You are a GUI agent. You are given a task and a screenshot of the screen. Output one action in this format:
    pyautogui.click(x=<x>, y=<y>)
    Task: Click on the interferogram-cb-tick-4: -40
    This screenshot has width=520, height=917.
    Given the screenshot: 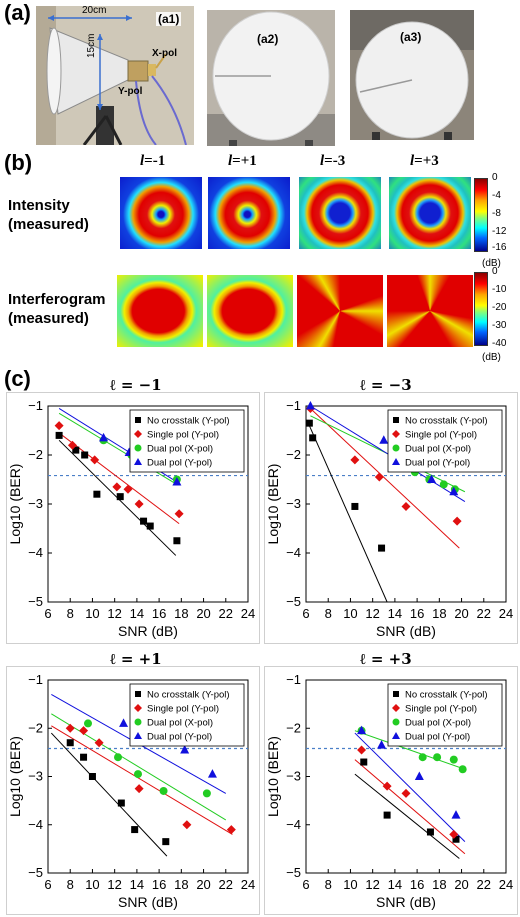 What is the action you would take?
    pyautogui.click(x=499, y=343)
    